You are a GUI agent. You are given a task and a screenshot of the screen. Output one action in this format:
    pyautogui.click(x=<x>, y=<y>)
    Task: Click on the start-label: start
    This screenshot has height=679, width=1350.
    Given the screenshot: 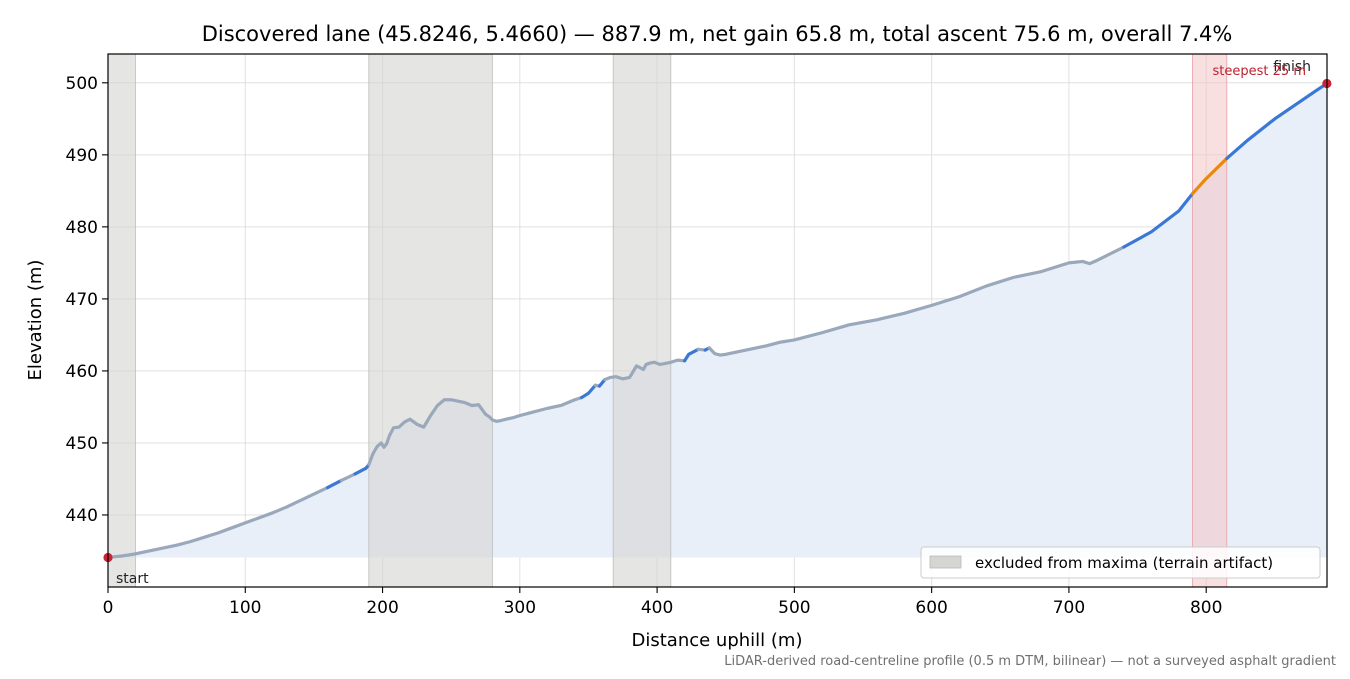 What is the action you would take?
    pyautogui.click(x=132, y=579)
    